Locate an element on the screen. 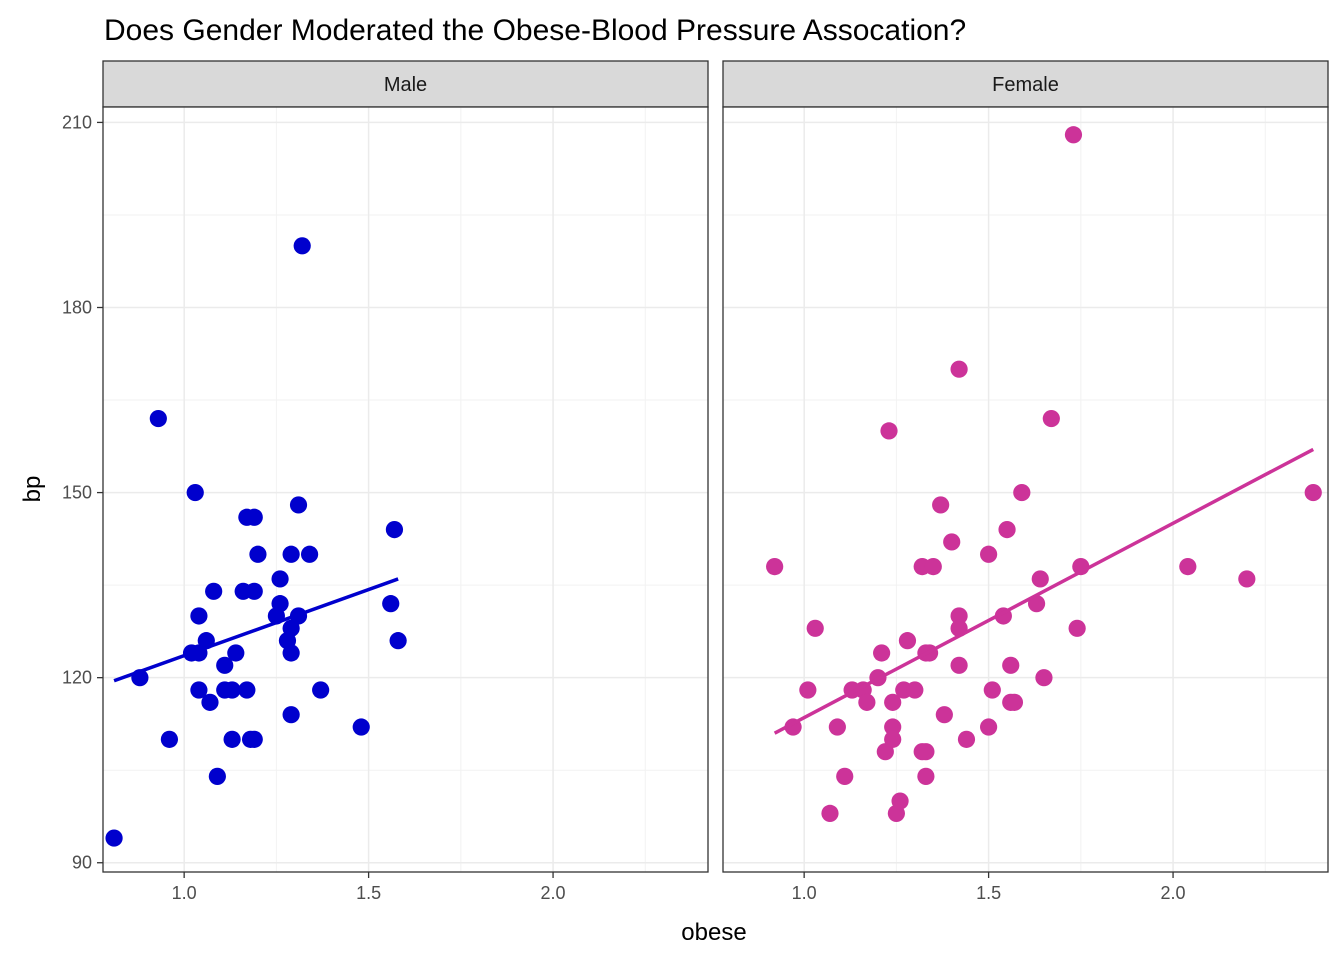 This screenshot has width=1344, height=960. y-tick-label: 150 is located at coordinates (77, 493).